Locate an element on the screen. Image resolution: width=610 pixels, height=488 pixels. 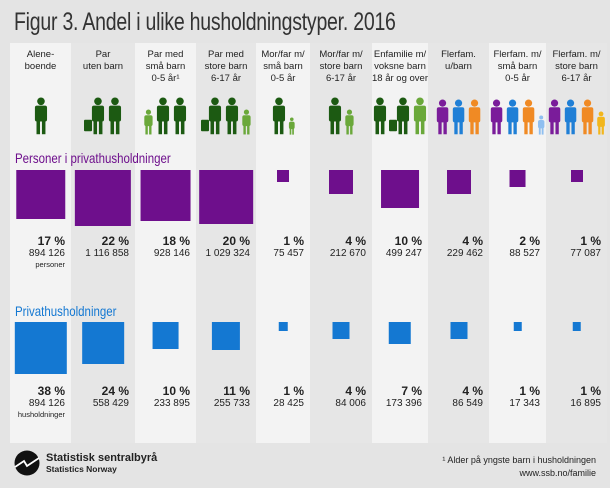
households-values: 11 % 255 733 is located at coordinates (232, 397).